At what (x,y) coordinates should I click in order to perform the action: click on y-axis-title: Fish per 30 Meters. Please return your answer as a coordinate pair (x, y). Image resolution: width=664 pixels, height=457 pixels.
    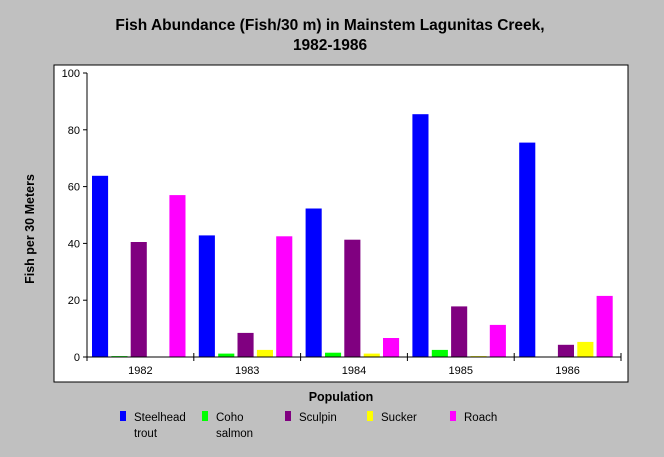
    Looking at the image, I should click on (30, 229).